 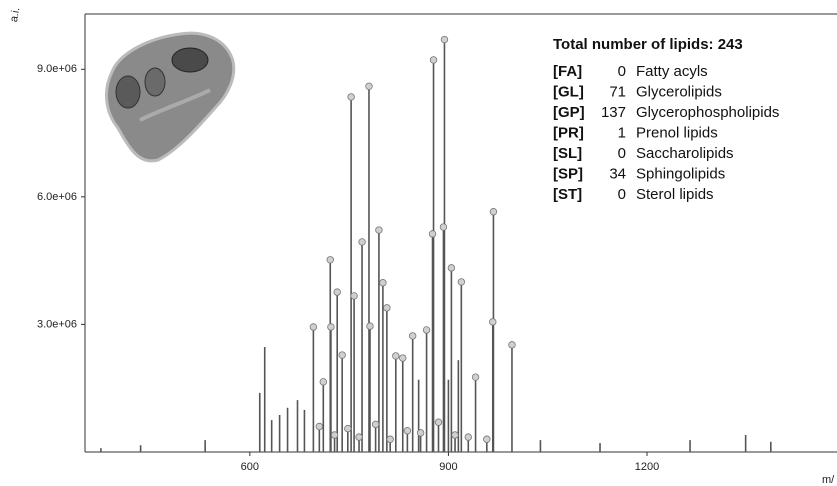 I want to click on lipid-code: [SP], so click(x=568, y=173).